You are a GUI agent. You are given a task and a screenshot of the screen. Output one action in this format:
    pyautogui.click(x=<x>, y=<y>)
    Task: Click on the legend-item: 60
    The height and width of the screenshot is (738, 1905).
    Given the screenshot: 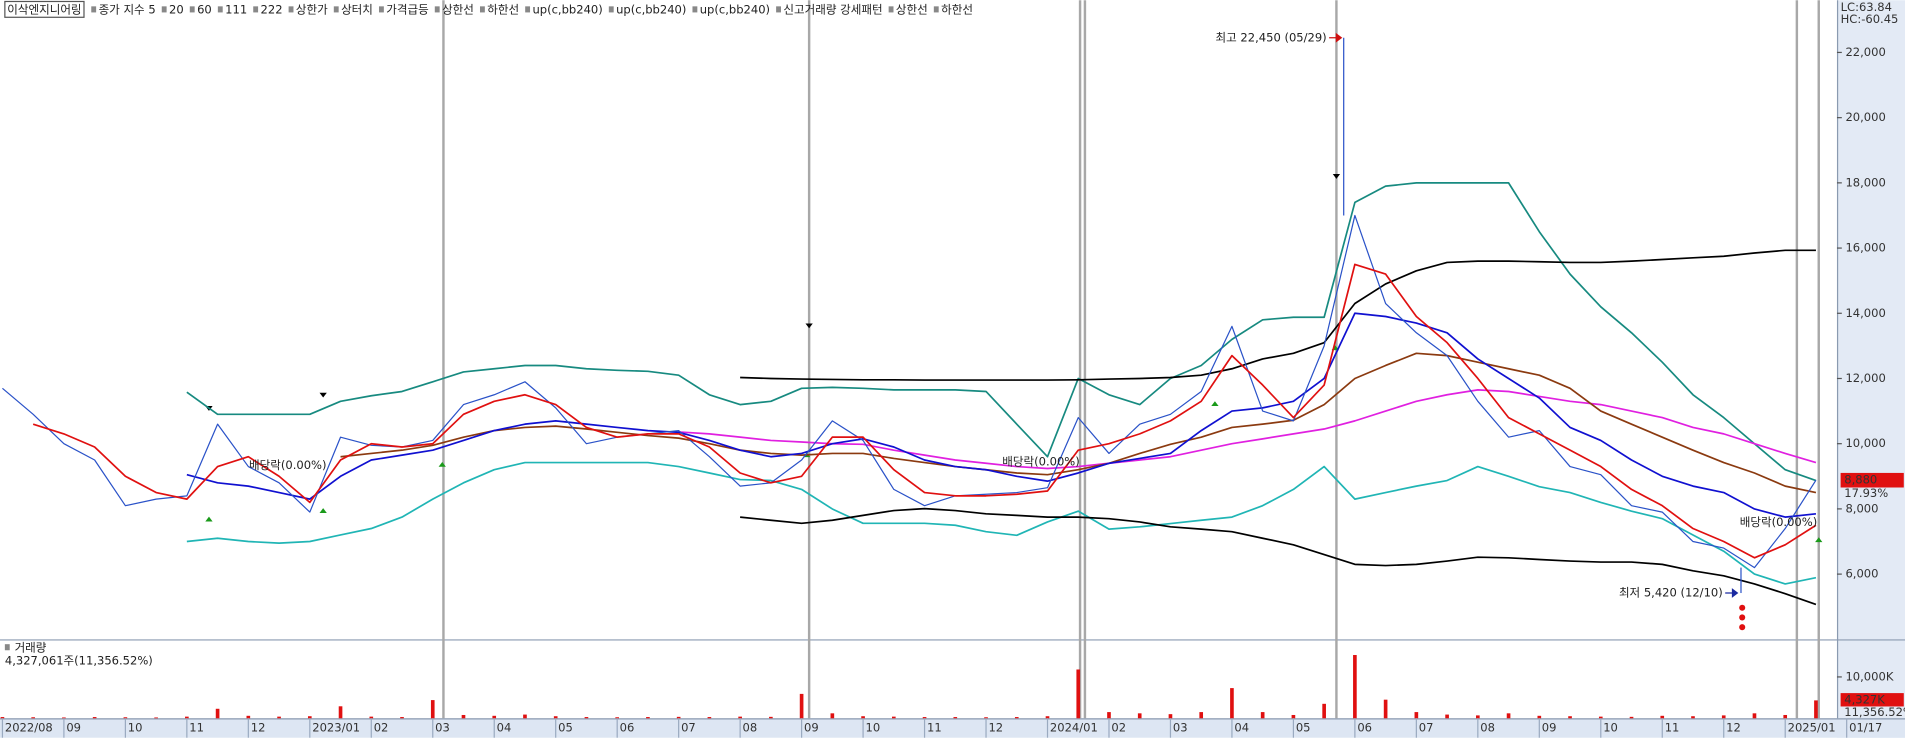 What is the action you would take?
    pyautogui.click(x=204, y=9)
    